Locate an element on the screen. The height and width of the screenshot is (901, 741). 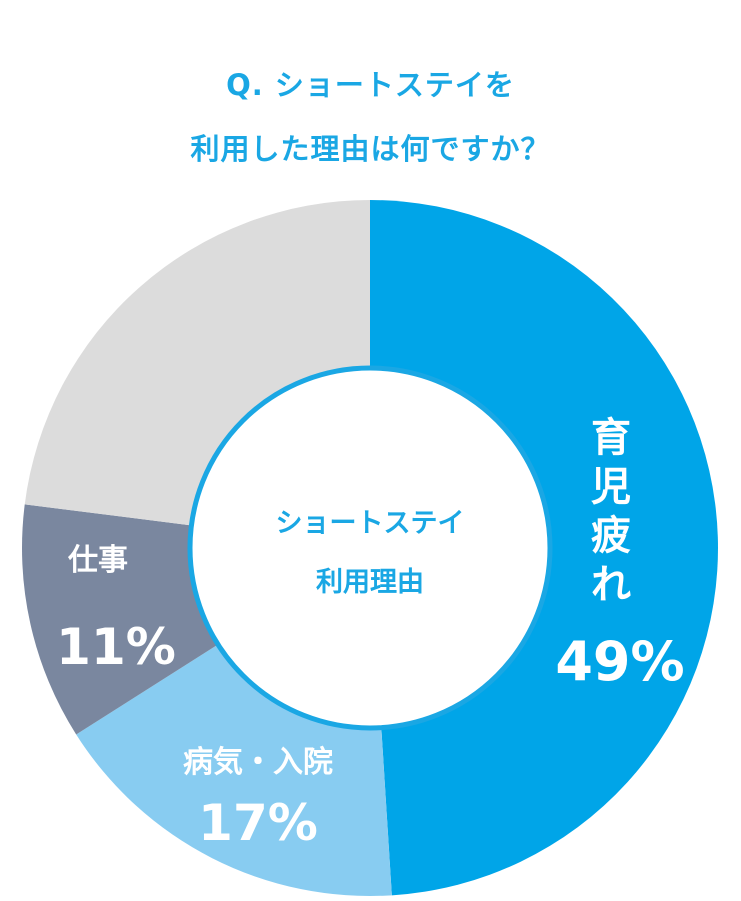
center-label-line-2: 利用理由 is located at coordinates (370, 582).